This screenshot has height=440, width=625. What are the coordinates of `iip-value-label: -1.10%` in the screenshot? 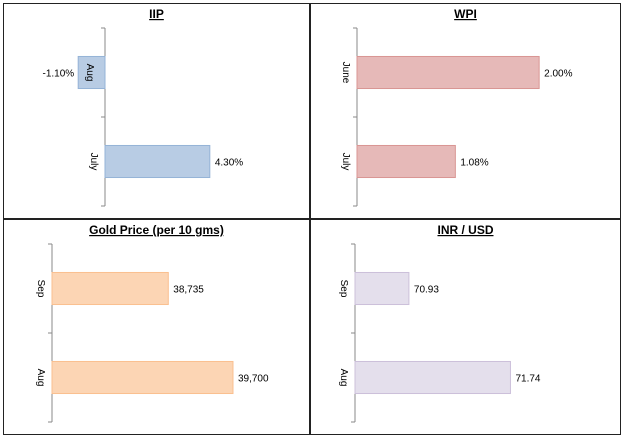 It's located at (59, 74).